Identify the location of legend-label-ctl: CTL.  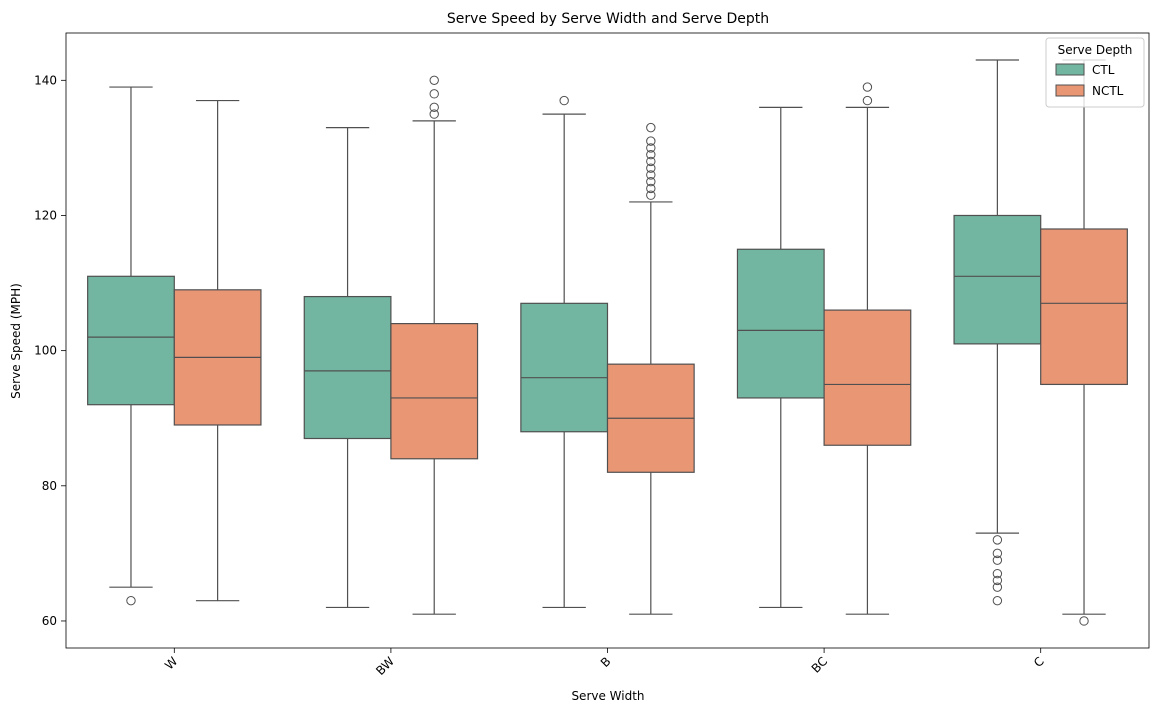
(1103, 70).